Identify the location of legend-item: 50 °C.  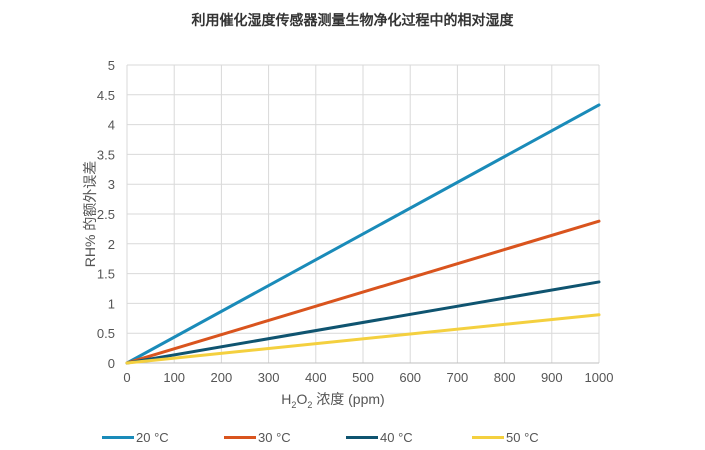
(505, 437).